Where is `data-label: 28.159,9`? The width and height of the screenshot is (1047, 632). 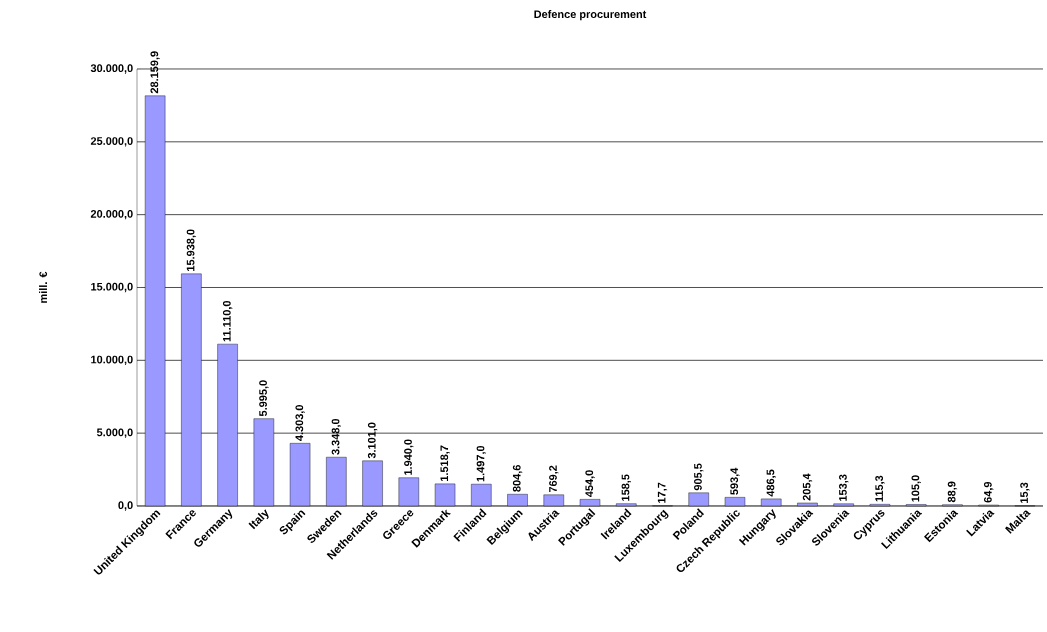 data-label: 28.159,9 is located at coordinates (155, 72).